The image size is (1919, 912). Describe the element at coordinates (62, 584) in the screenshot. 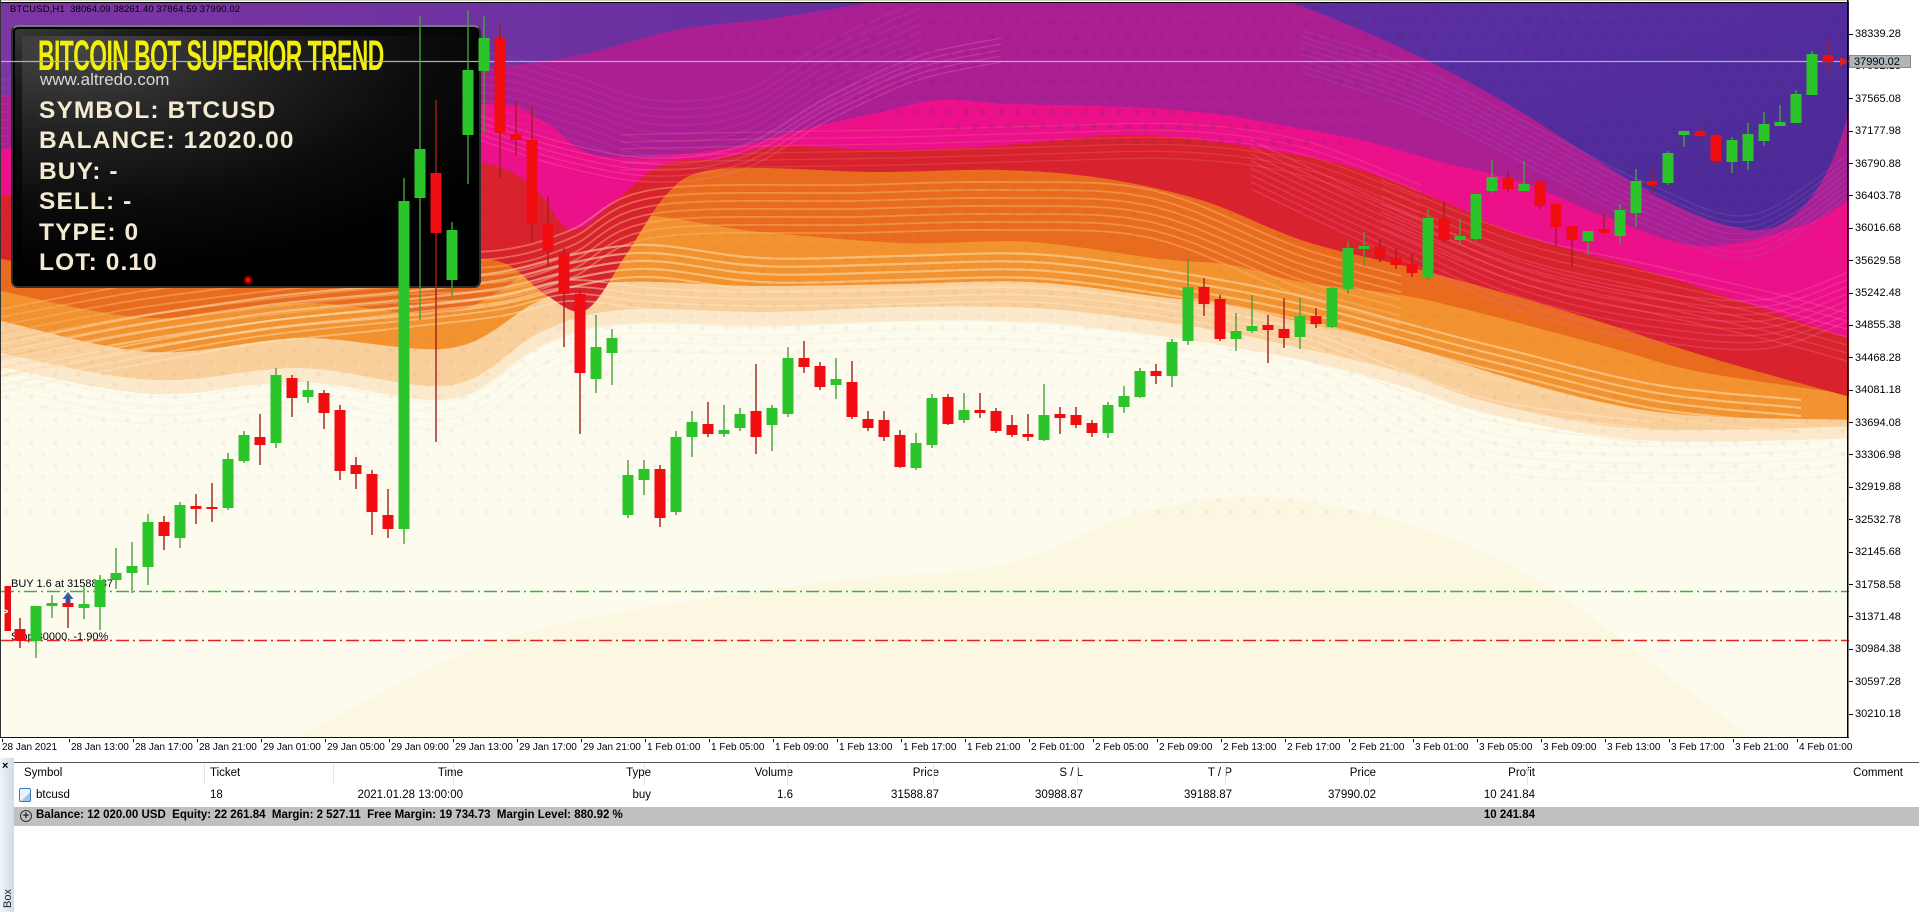

I see `svg-text: BUY 1.6 at 31588.87` at that location.